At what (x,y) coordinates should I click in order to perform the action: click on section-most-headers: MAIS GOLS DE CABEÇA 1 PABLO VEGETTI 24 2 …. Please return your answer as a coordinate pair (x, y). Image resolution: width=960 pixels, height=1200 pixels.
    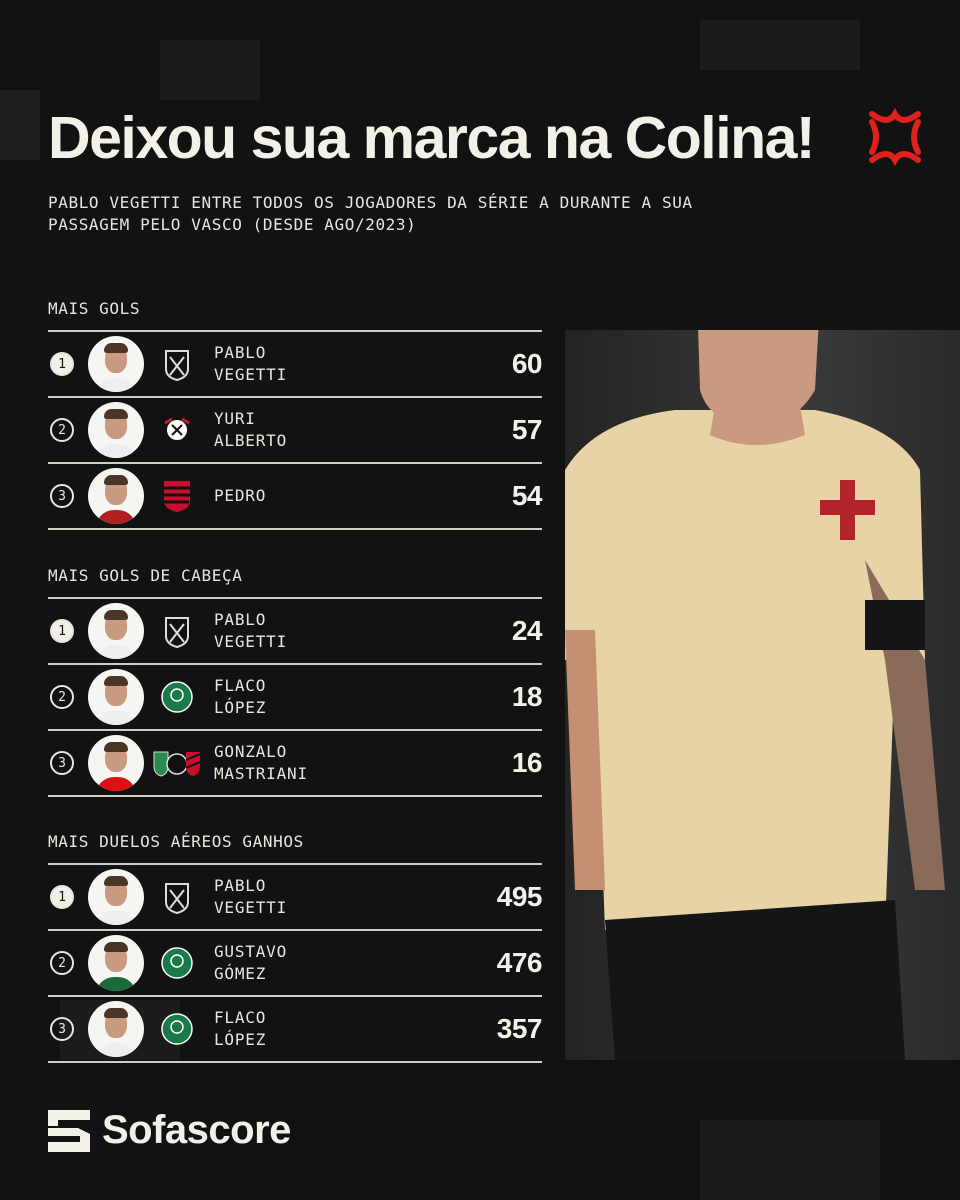
    Looking at the image, I should click on (295, 681).